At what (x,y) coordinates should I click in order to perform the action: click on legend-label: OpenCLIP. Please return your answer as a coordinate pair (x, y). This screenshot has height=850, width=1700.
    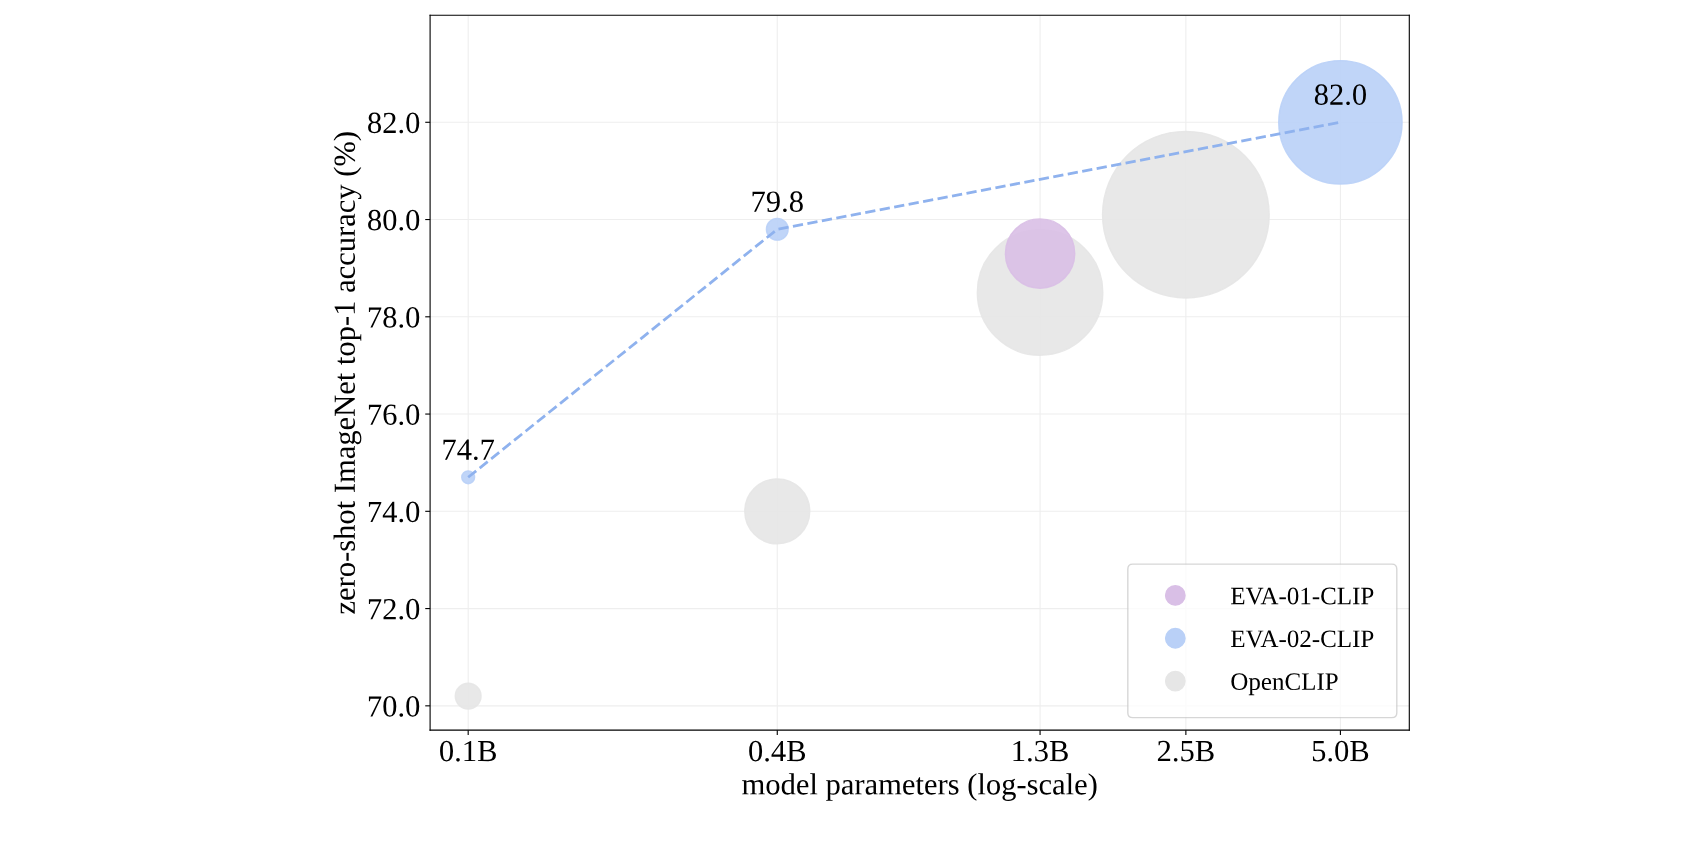
    Looking at the image, I should click on (1284, 684).